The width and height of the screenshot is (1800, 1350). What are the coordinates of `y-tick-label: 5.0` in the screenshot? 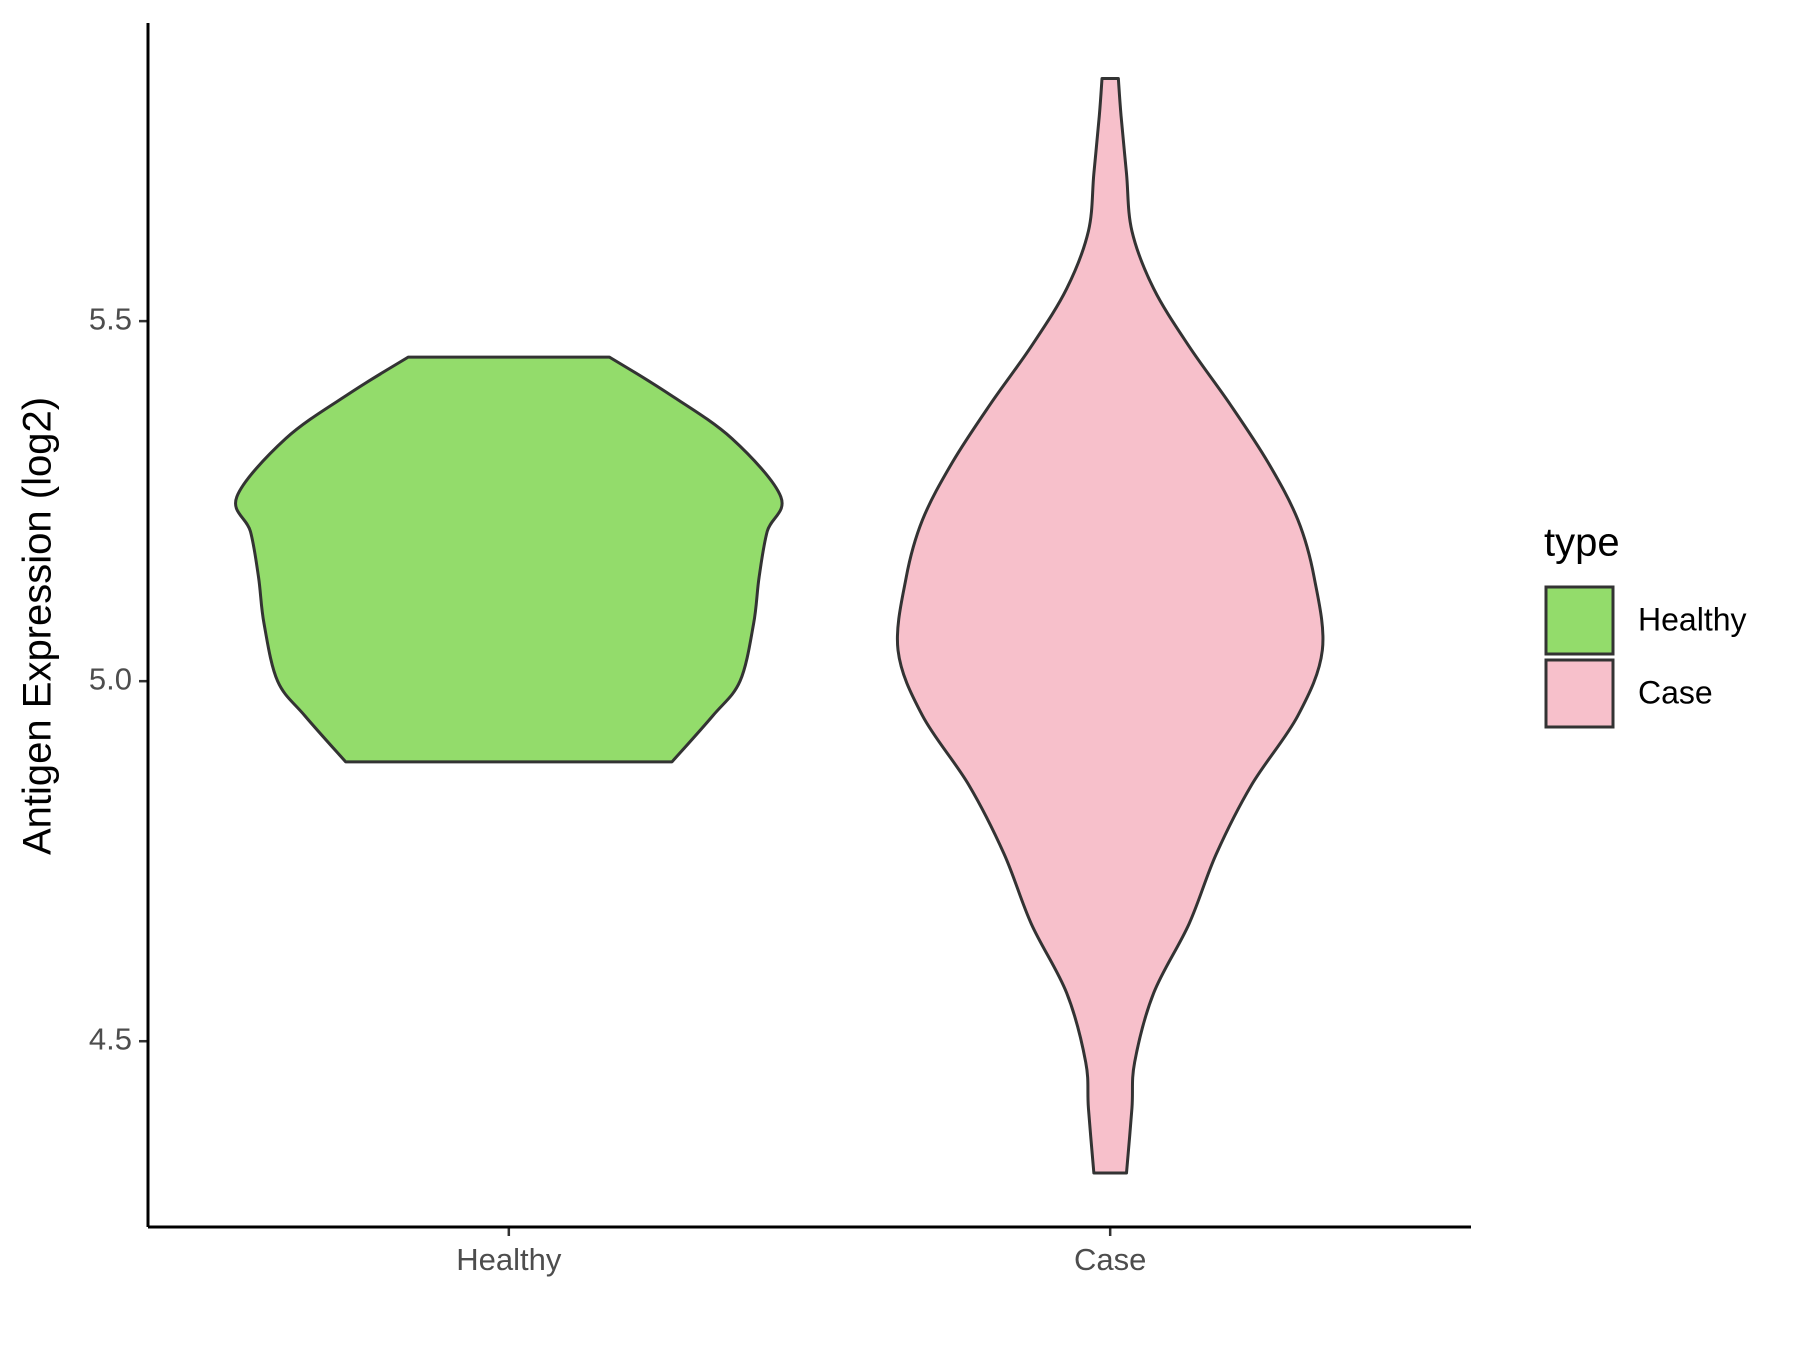 It's located at (110, 678).